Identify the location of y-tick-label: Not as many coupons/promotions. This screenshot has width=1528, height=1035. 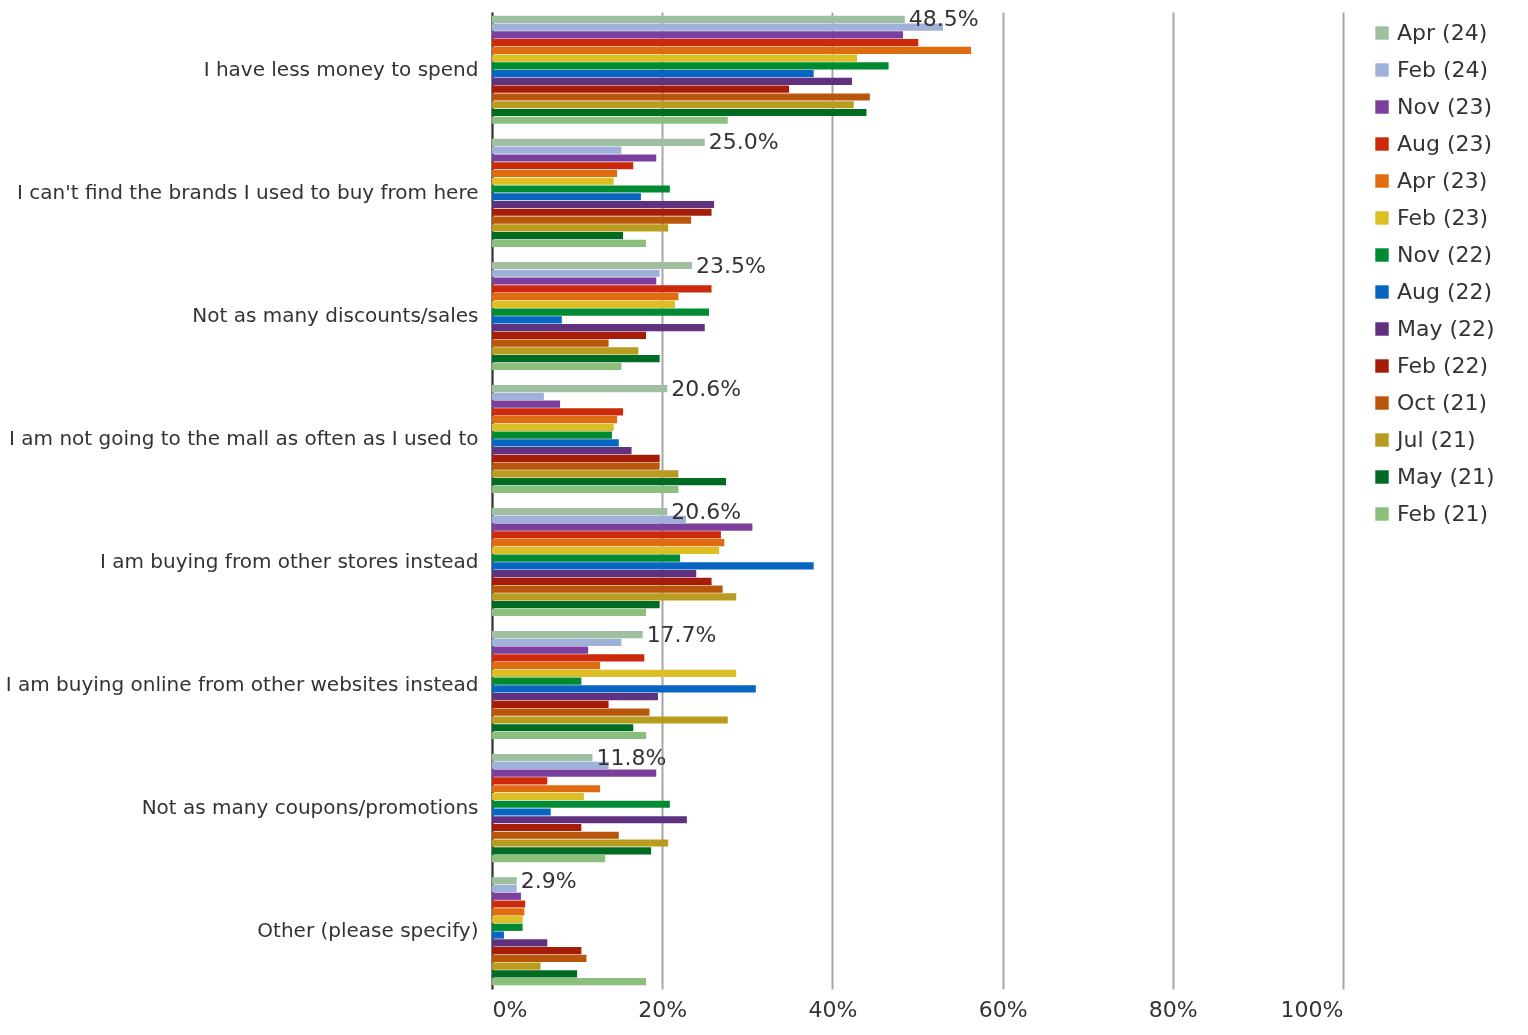
(310, 807).